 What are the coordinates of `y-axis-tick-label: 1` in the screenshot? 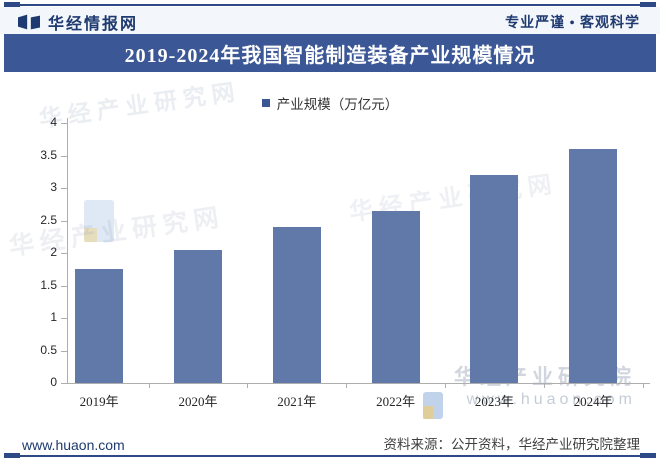 It's located at (53, 317).